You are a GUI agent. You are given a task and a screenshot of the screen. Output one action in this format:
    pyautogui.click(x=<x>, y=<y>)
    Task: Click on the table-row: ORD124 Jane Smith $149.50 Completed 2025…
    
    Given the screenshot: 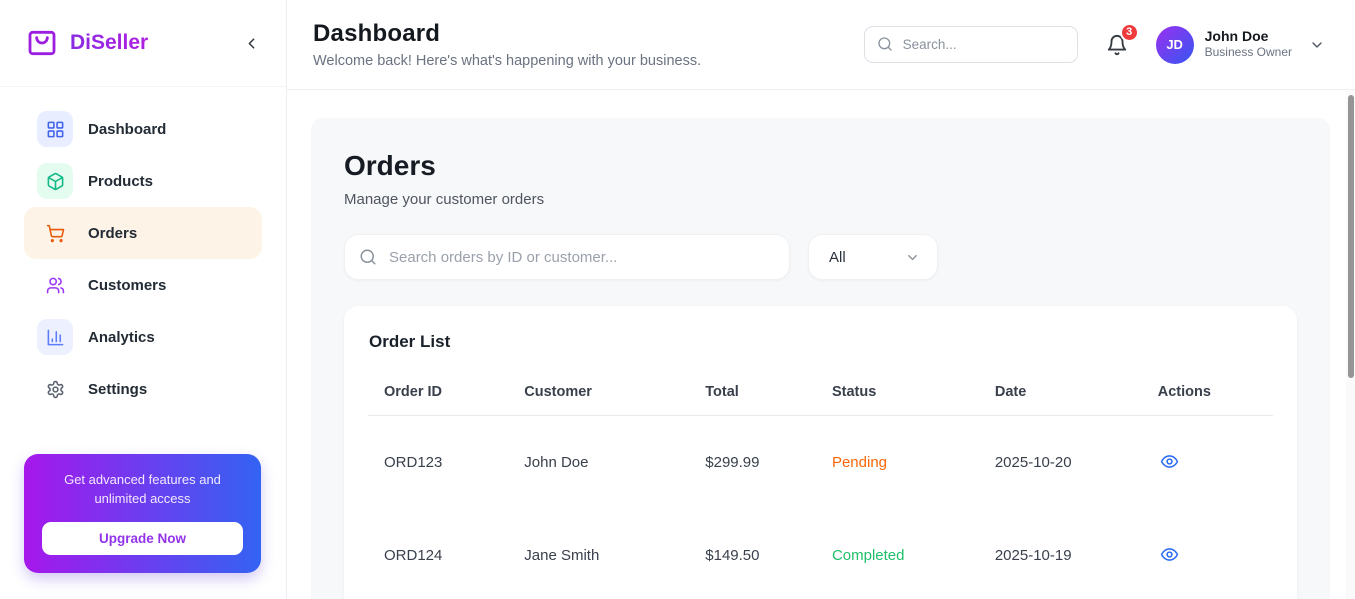 What is the action you would take?
    pyautogui.click(x=820, y=554)
    